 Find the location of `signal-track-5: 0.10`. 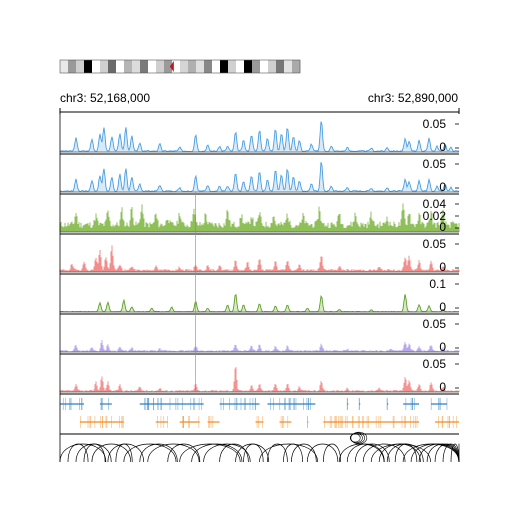

signal-track-5: 0.10 is located at coordinates (259, 296).